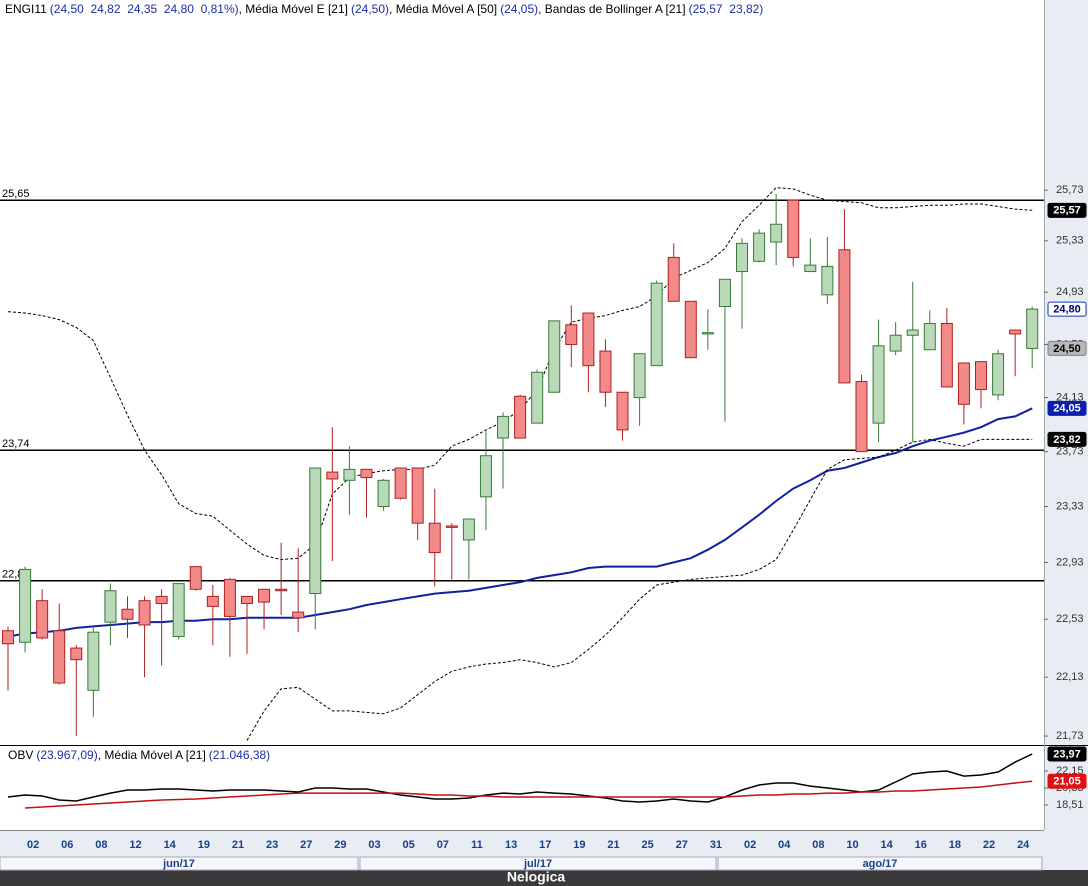 The width and height of the screenshot is (1088, 886). What do you see at coordinates (204, 845) in the screenshot?
I see `x-tick-label: 19` at bounding box center [204, 845].